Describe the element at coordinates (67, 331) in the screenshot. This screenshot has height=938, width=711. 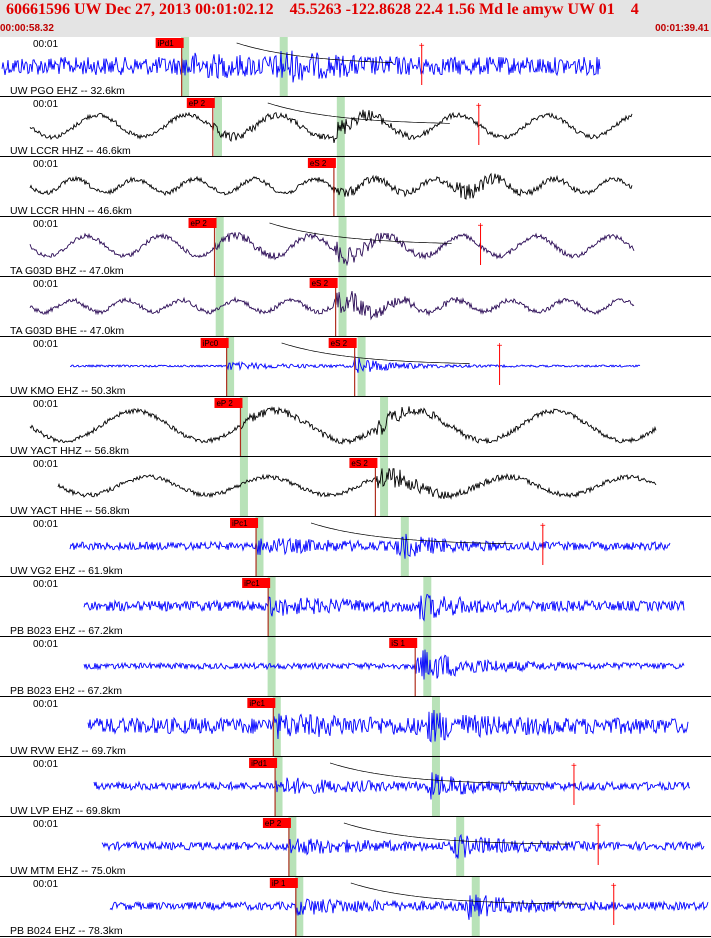
I see `station-label: TA G03D BHE -- 47.0km` at that location.